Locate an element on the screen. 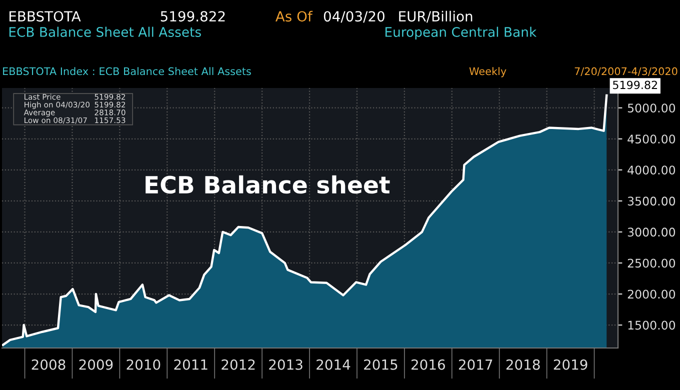 The image size is (680, 390). y-tick-label: 4000.00 is located at coordinates (652, 170).